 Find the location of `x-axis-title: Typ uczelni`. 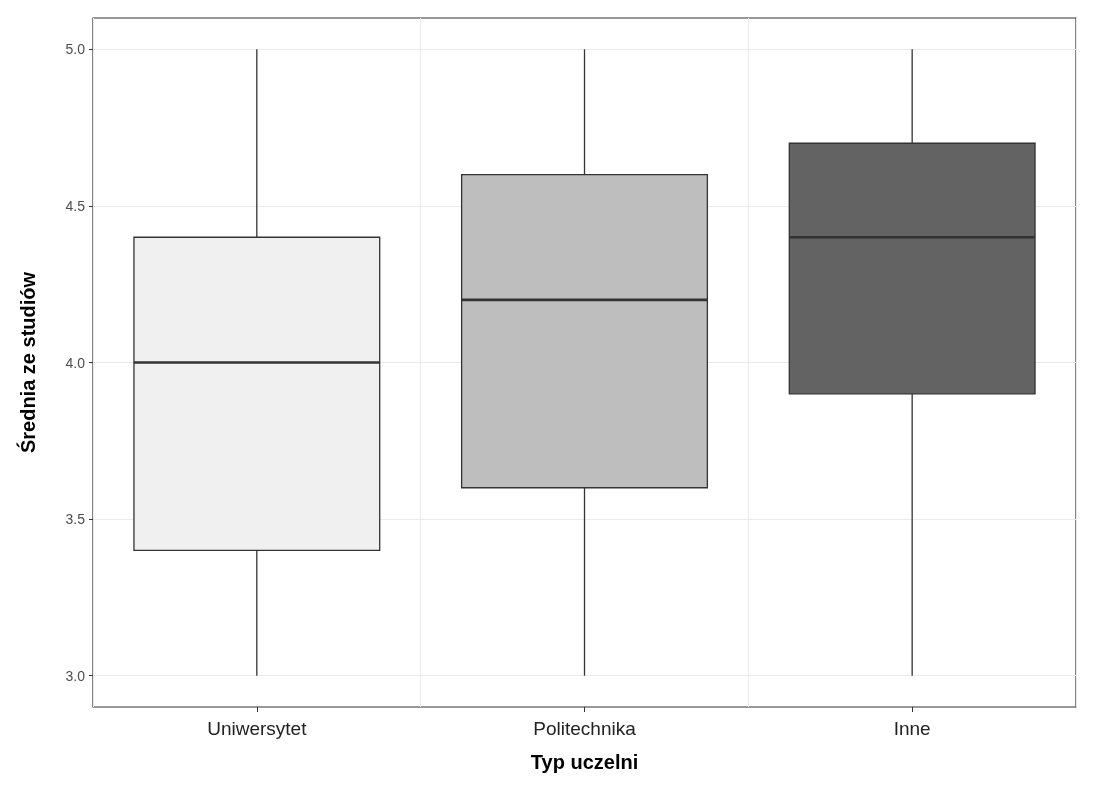

x-axis-title: Typ uczelni is located at coordinates (584, 762).